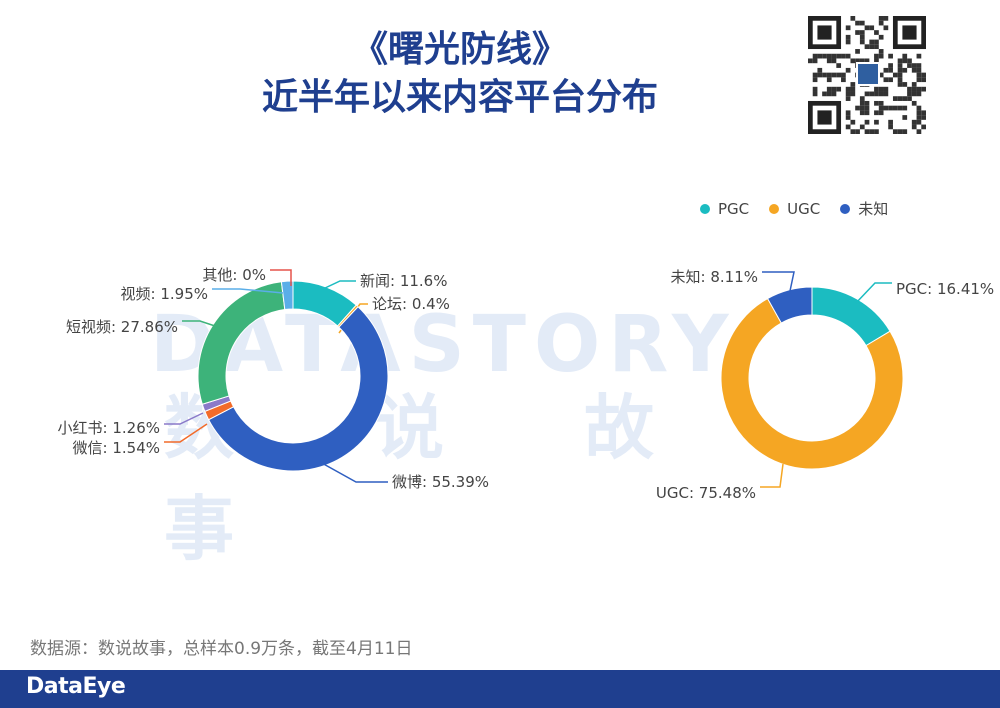 Image resolution: width=1000 pixels, height=708 pixels. Describe the element at coordinates (734, 208) in the screenshot. I see `legend-label-pgc: PGC` at that location.